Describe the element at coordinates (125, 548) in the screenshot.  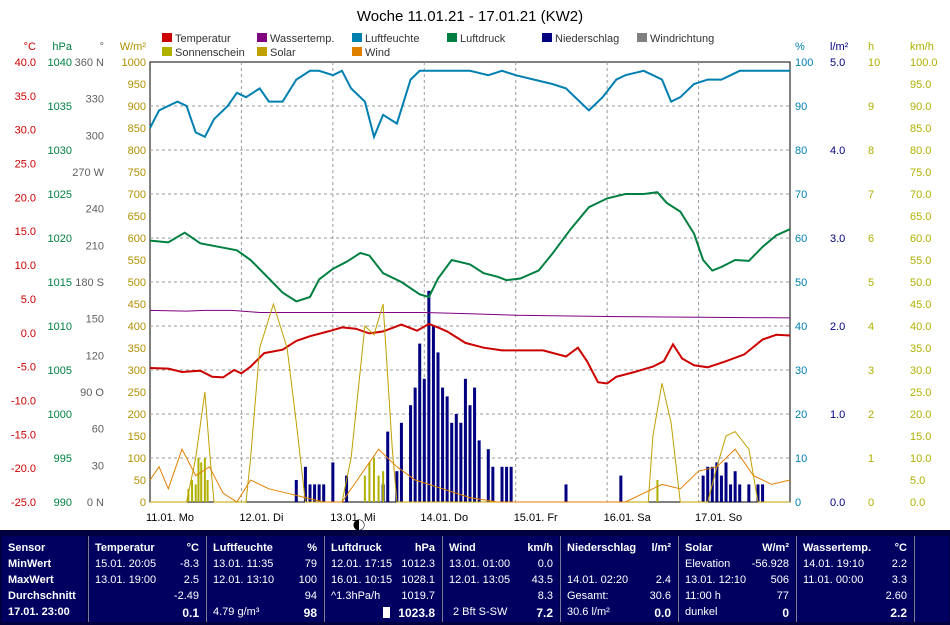
I see `temp-title: Temperatur` at that location.